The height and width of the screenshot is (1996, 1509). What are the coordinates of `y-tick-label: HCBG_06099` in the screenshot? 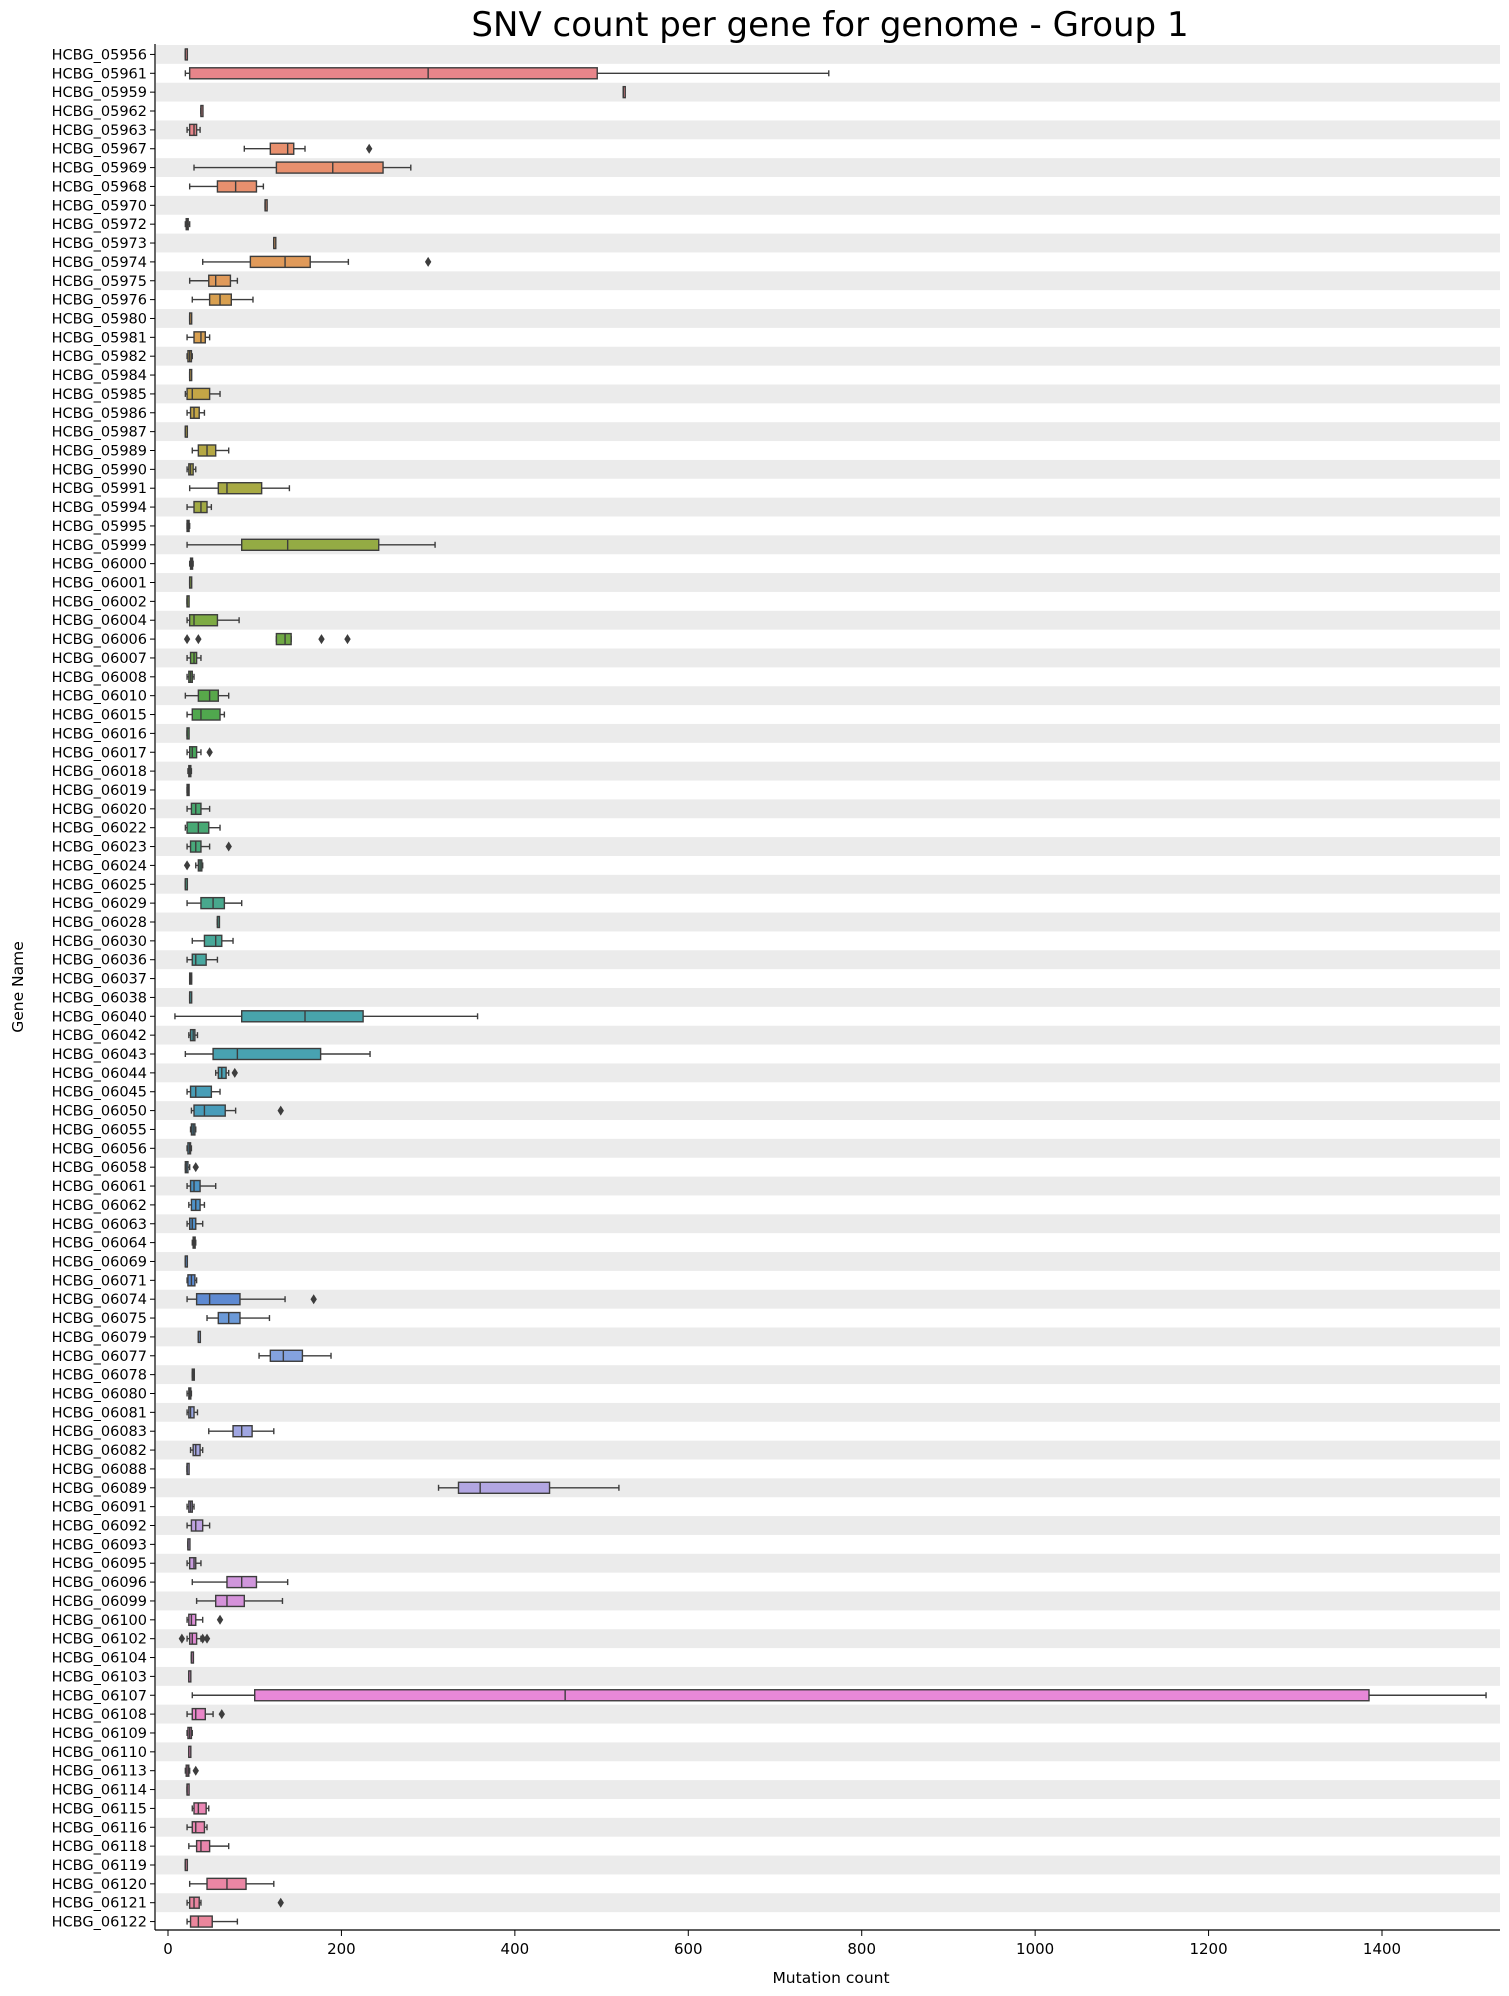 It's located at (99, 1602).